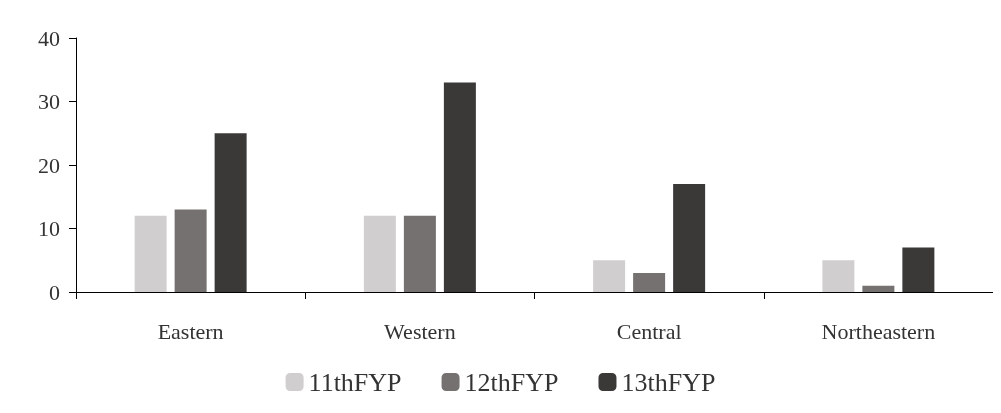  What do you see at coordinates (49, 165) in the screenshot?
I see `y-tick-label: 20` at bounding box center [49, 165].